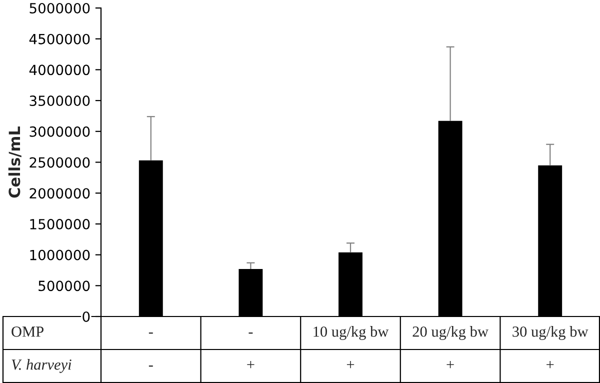 Image resolution: width=600 pixels, height=383 pixels. What do you see at coordinates (150, 349) in the screenshot?
I see `category-label: - -` at bounding box center [150, 349].